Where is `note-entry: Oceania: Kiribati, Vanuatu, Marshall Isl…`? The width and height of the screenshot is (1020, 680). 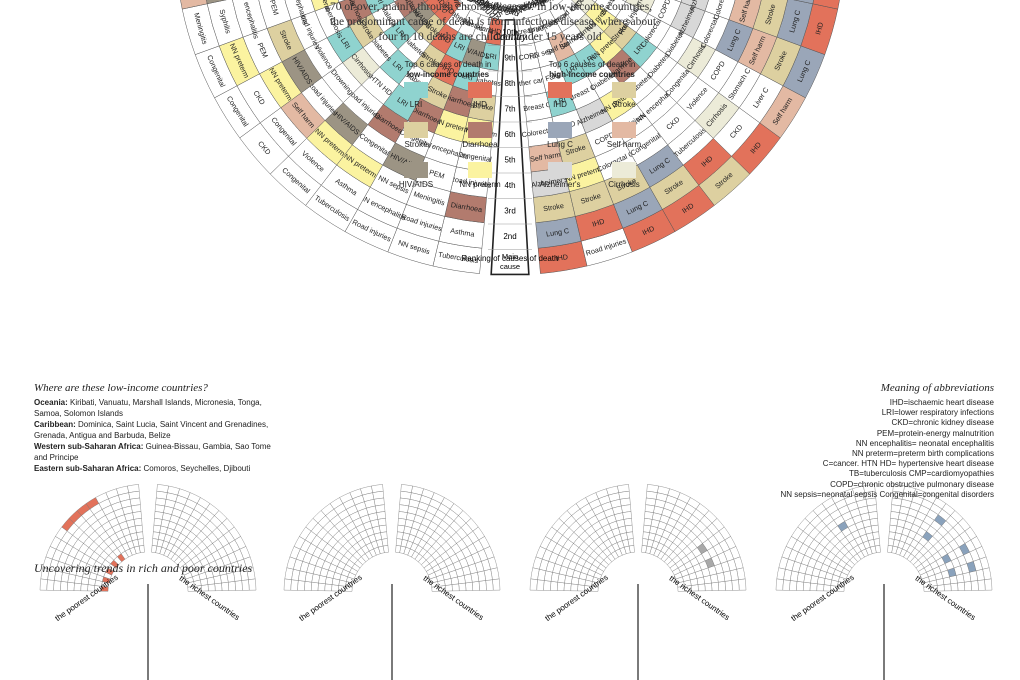 note-entry: Oceania: Kiribati, Vanuatu, Marshall Isl… is located at coordinates (159, 408).